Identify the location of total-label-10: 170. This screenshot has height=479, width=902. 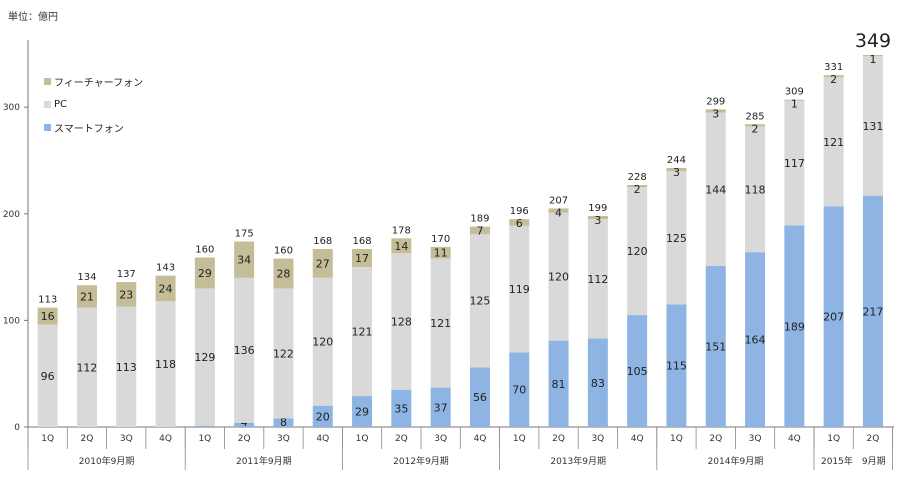
(440, 239).